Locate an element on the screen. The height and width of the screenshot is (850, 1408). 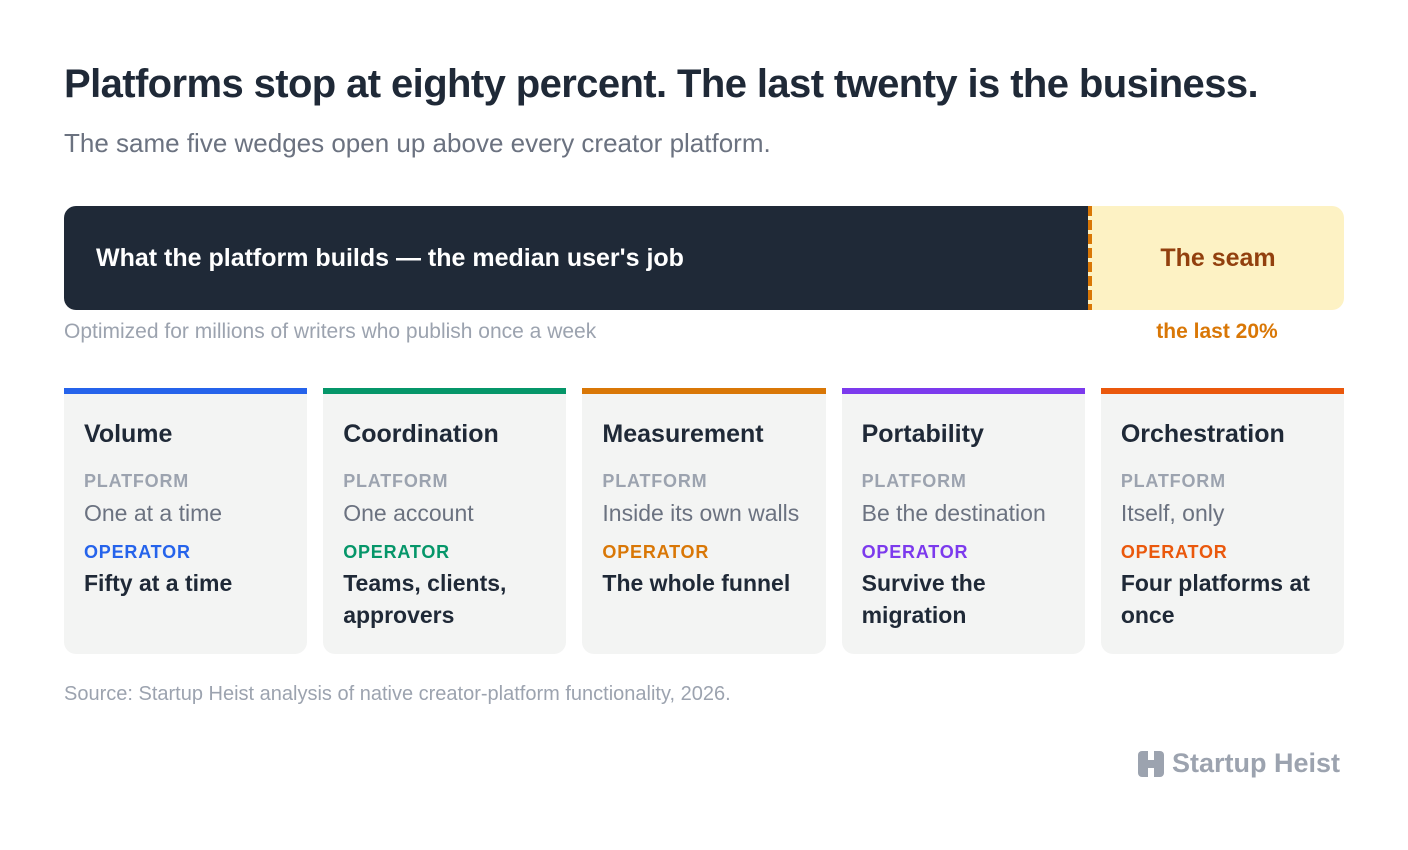
wedge-title: Portability is located at coordinates (922, 434).